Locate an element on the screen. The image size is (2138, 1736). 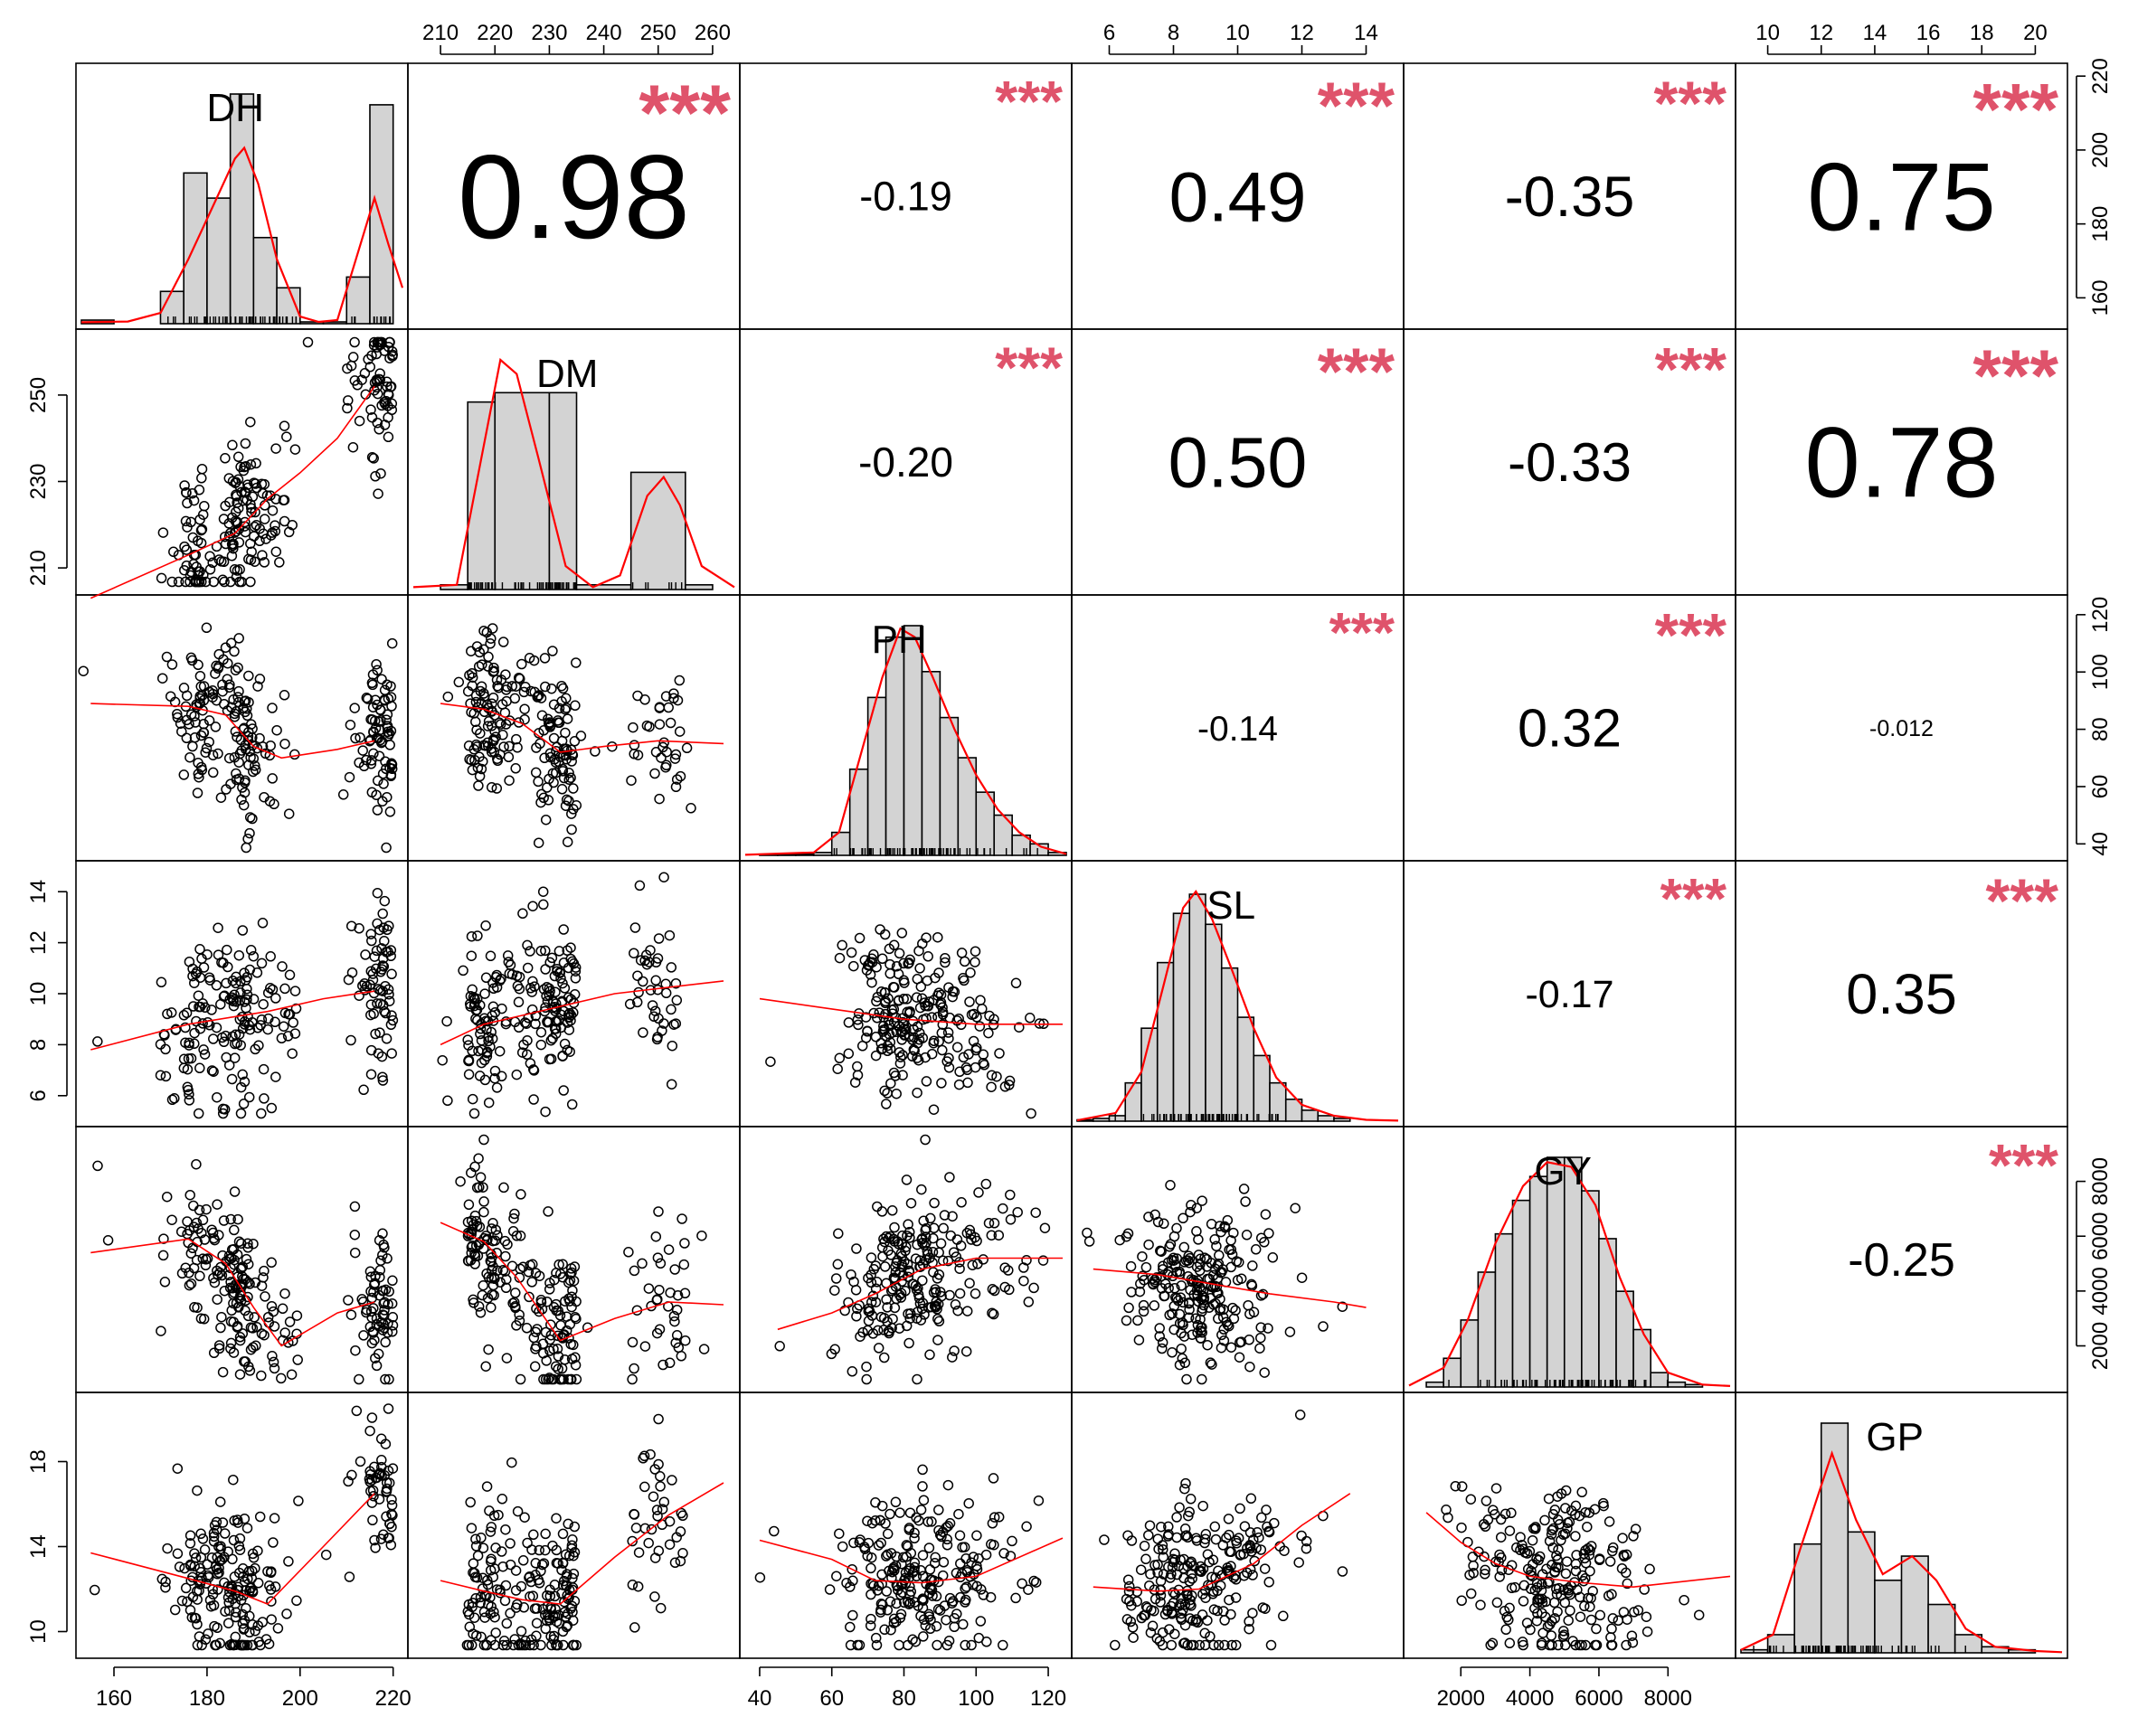
tick-label: 10 is located at coordinates (1238, 33).